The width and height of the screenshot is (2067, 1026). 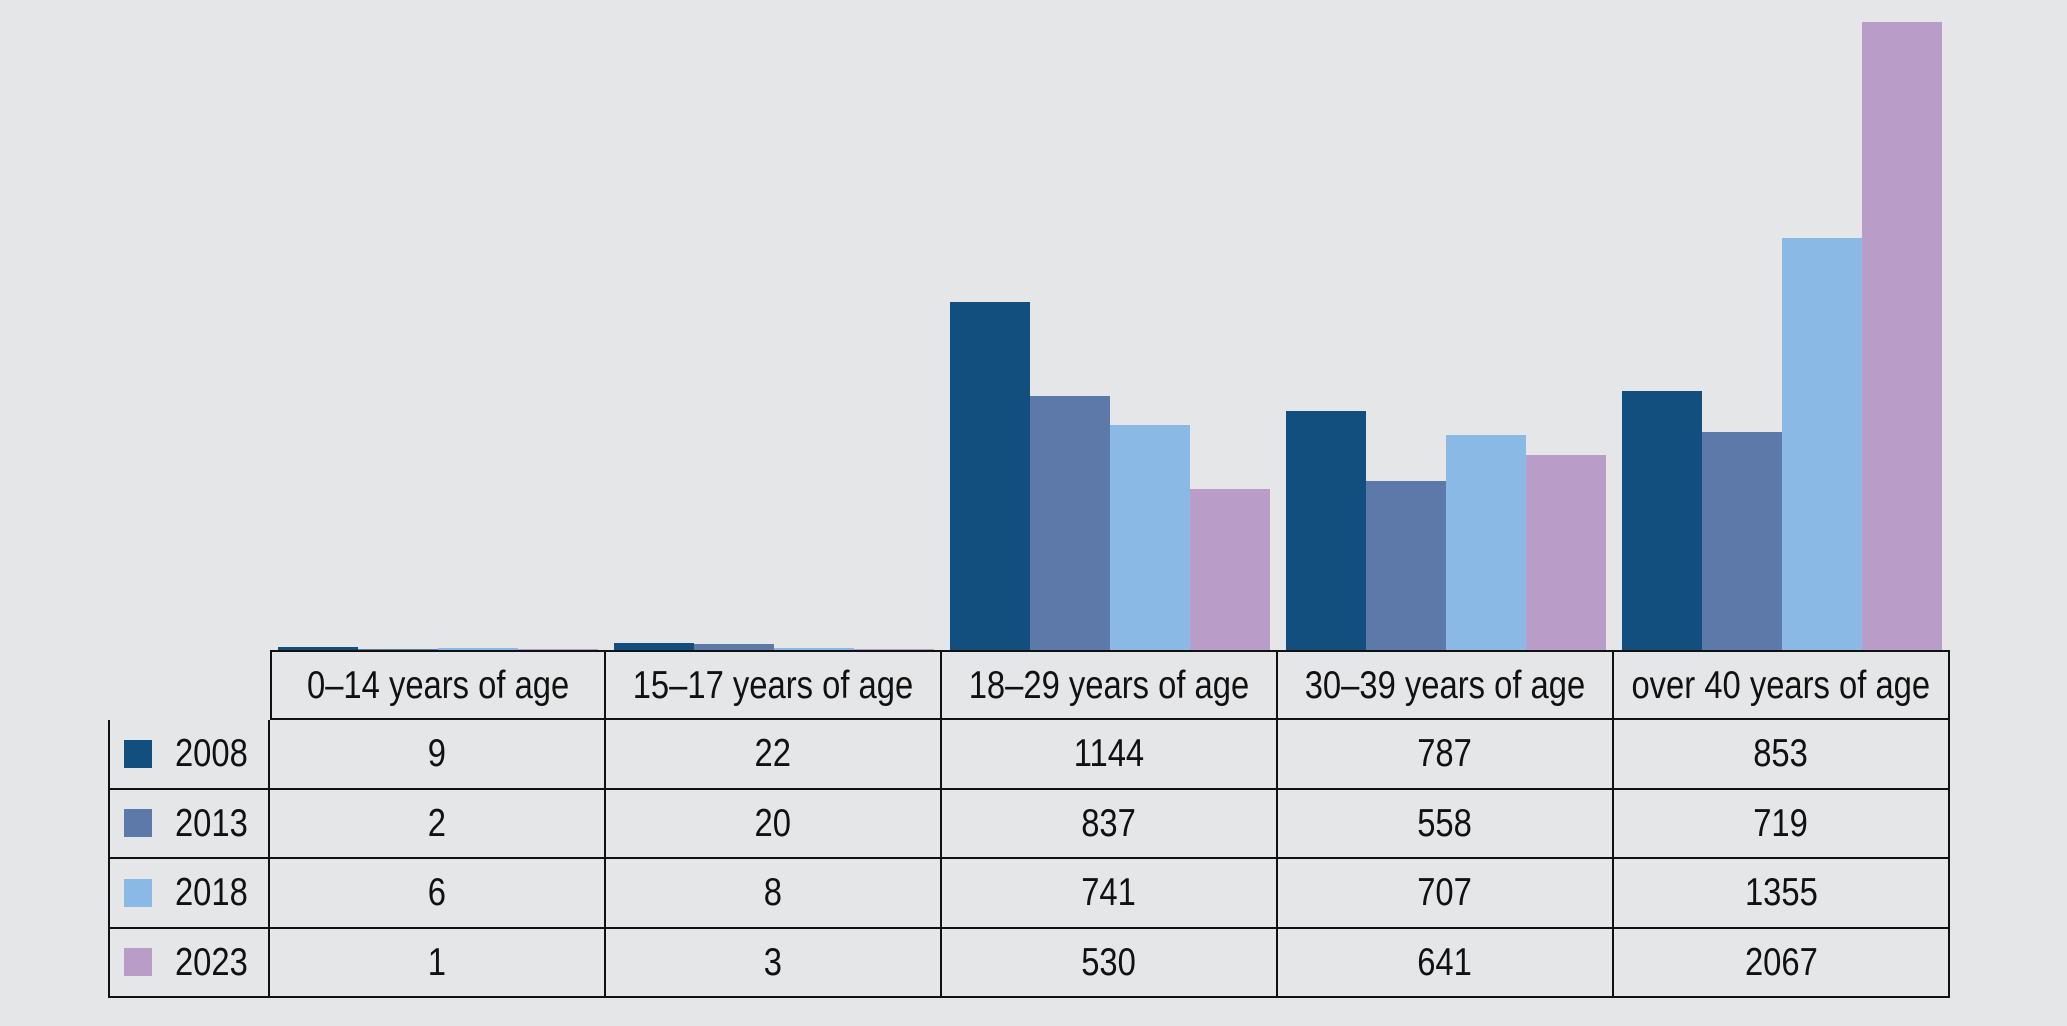 What do you see at coordinates (1326, 530) in the screenshot?
I see `bar-2008-cat3` at bounding box center [1326, 530].